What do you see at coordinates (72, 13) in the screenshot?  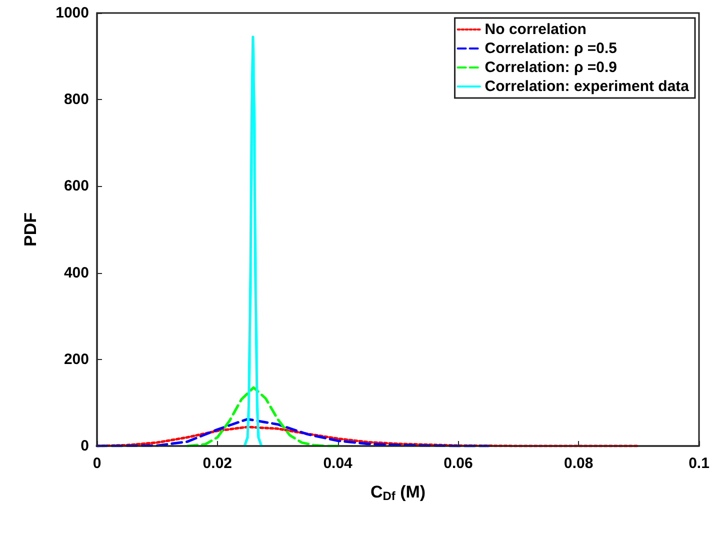 I see `y-tick-label: 1000` at bounding box center [72, 13].